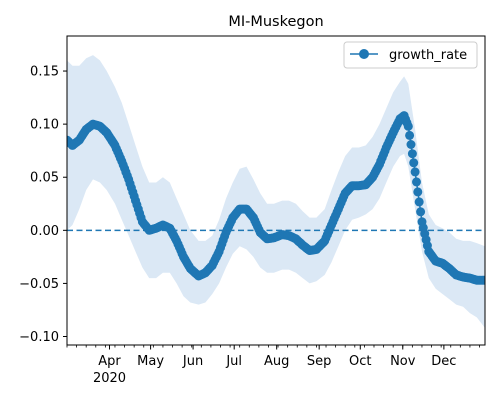  I want to click on x-tick-label: Jun, so click(192, 361).